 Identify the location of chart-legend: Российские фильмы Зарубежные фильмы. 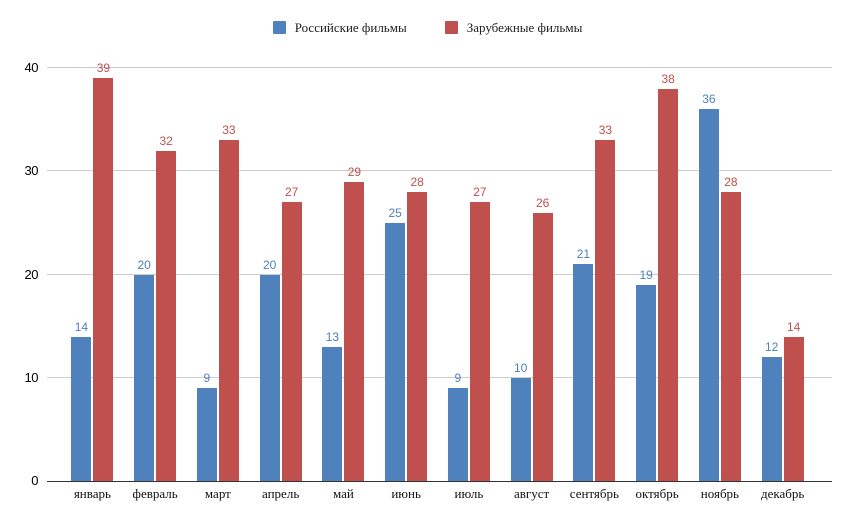
(427, 27).